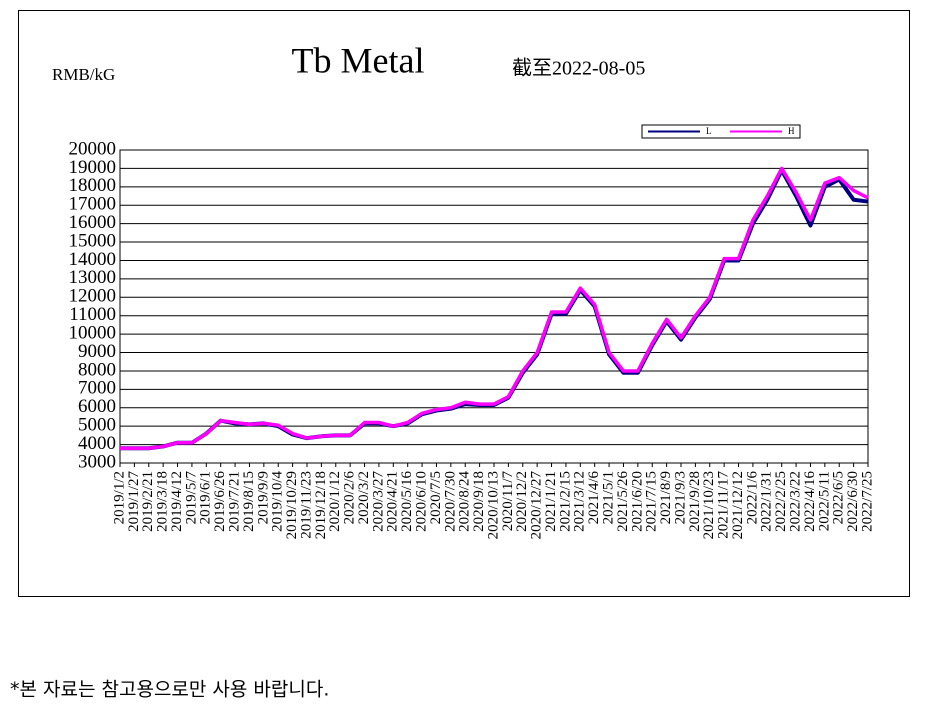 The image size is (929, 728). What do you see at coordinates (278, 501) in the screenshot?
I see `x-tick-label: 2019/10/4` at bounding box center [278, 501].